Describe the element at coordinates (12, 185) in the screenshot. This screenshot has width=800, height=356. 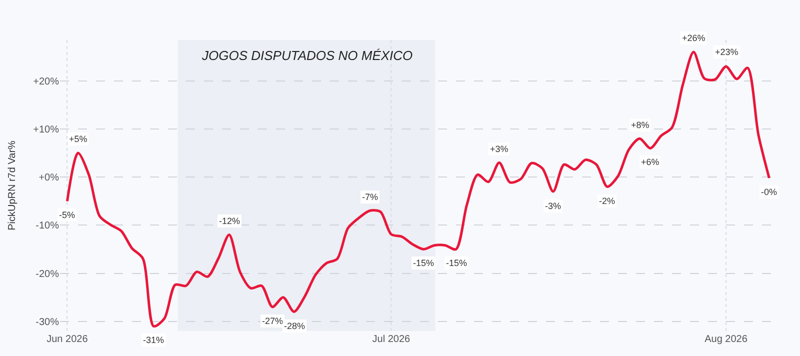
I see `y-axis-title: PickUpRN r7d Var%` at that location.